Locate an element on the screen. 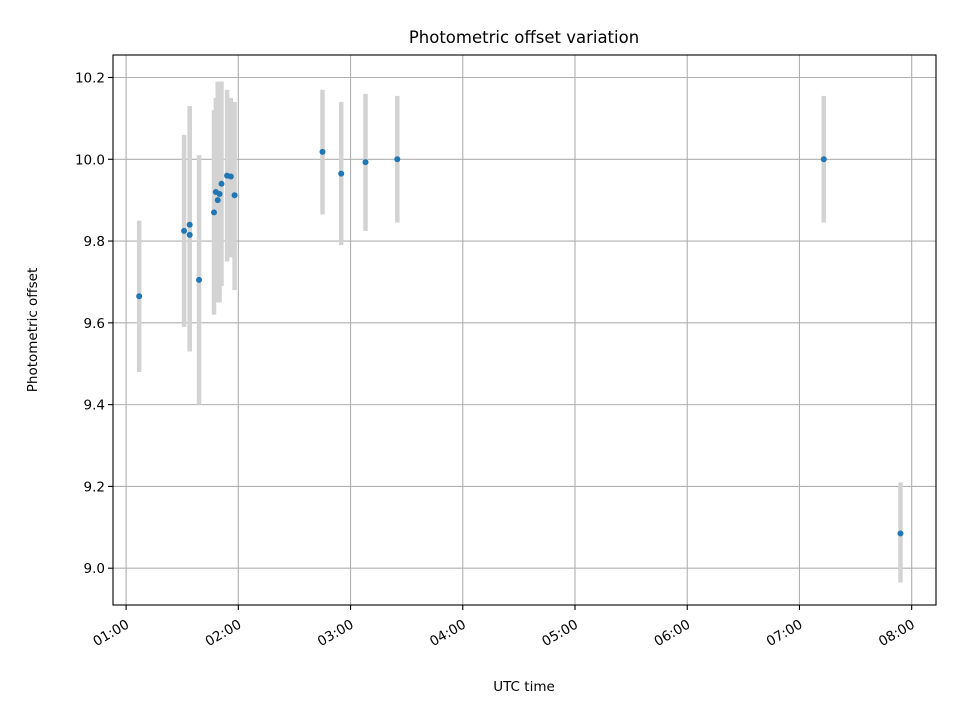  y-tick-label: 9.6 is located at coordinates (94, 324).